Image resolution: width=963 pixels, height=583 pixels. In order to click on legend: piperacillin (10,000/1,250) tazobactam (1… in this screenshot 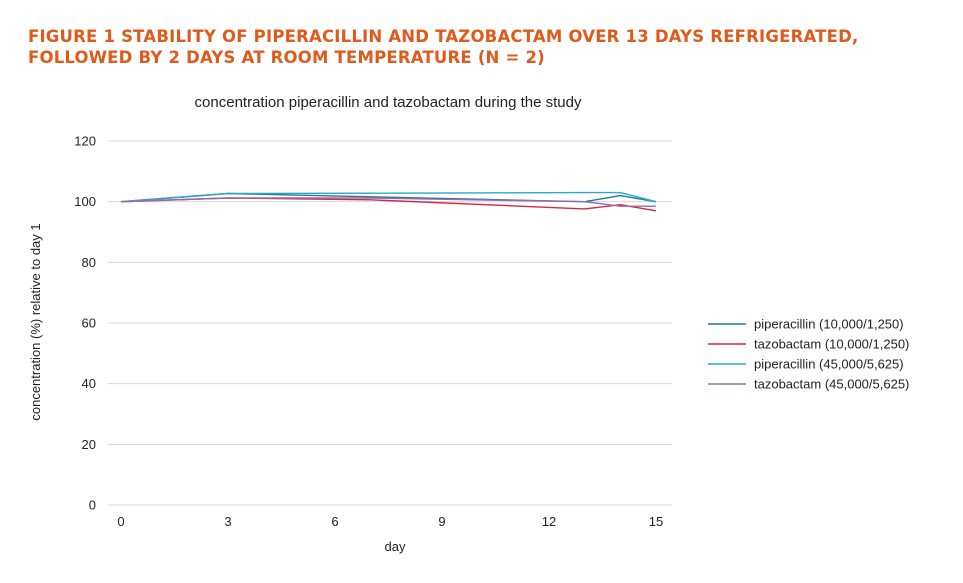, I will do `click(808, 354)`.